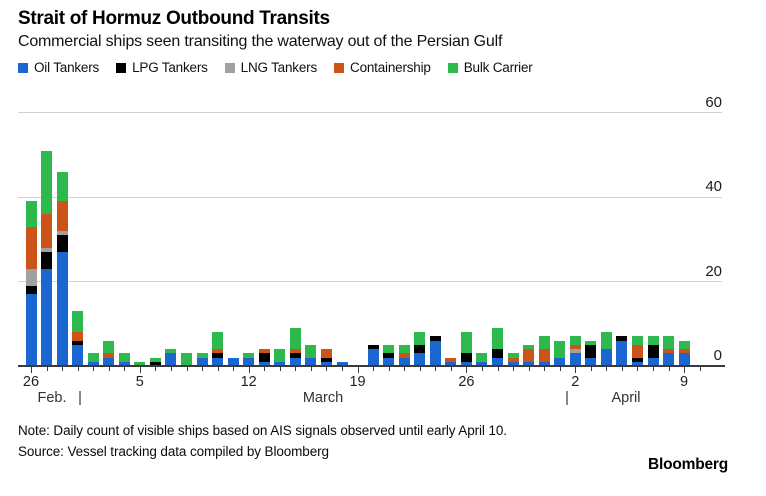 The width and height of the screenshot is (766, 496). Describe the element at coordinates (713, 271) in the screenshot. I see `y-axis-label-20: 20` at that location.